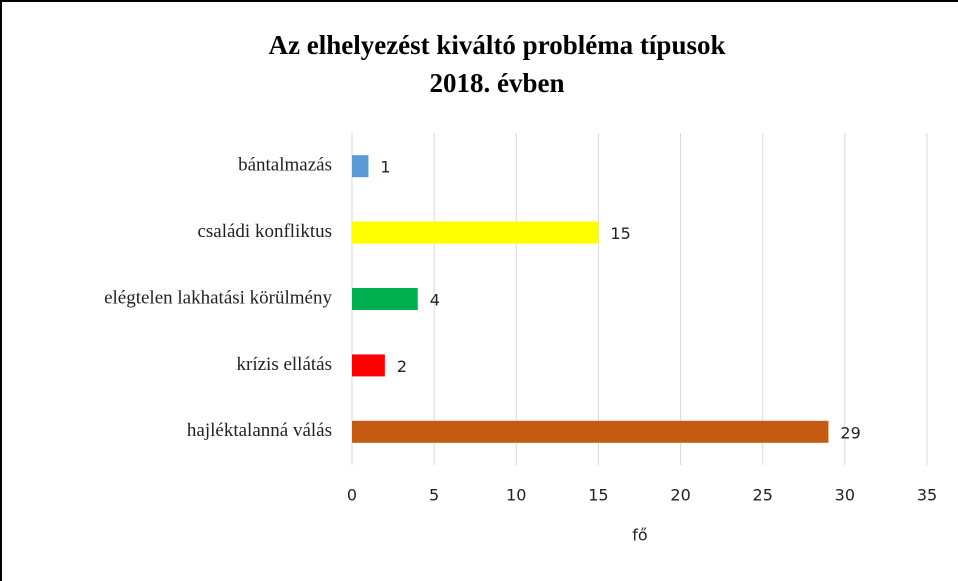  Describe the element at coordinates (285, 364) in the screenshot. I see `y-tick-label: krízis ellátás` at that location.